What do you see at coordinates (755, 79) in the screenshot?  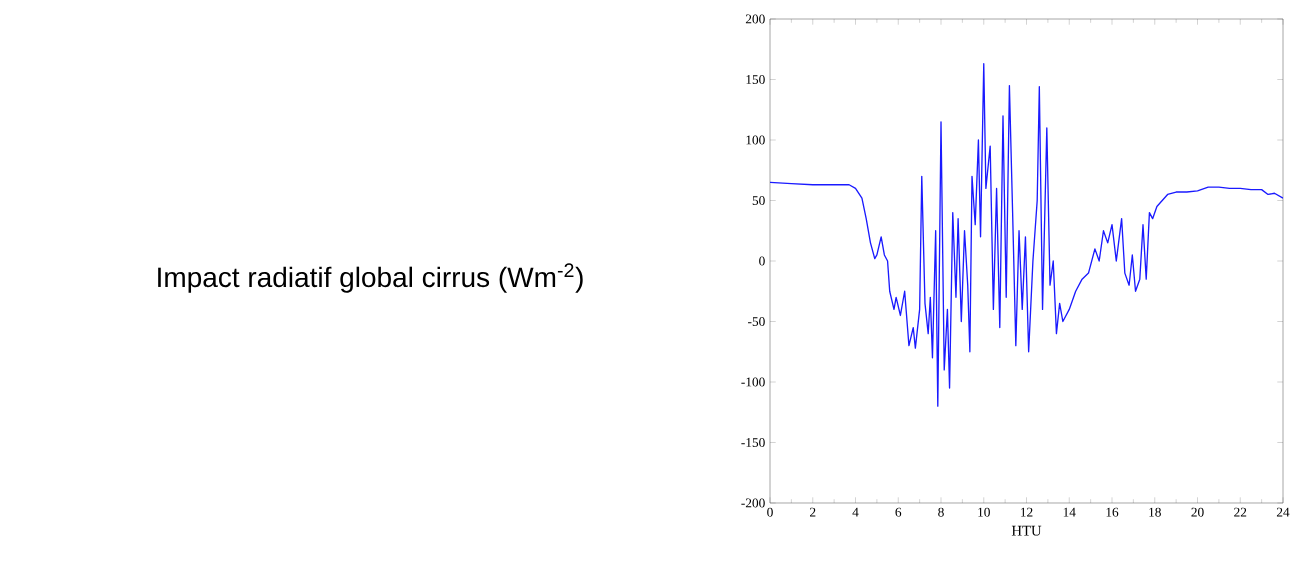 I see `y-tick-label: 150` at bounding box center [755, 79].